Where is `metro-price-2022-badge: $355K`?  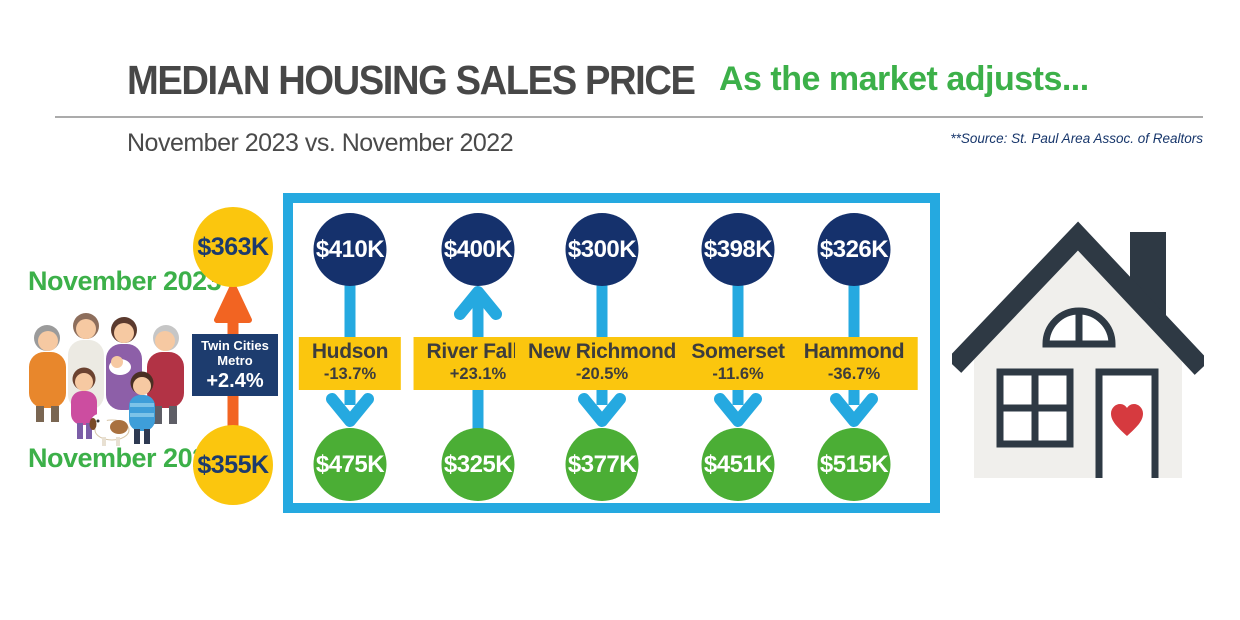
metro-price-2022-badge: $355K is located at coordinates (233, 465).